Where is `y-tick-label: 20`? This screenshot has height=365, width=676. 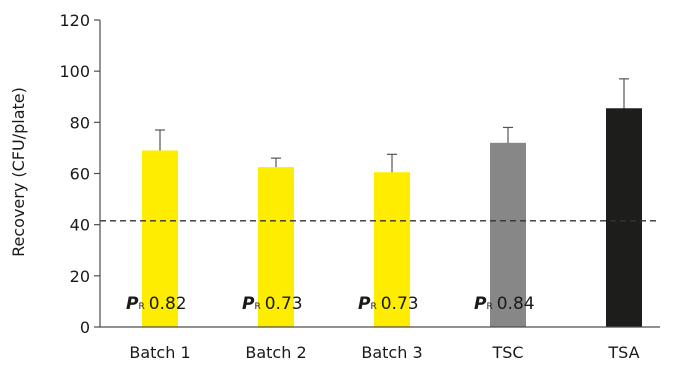 y-tick-label: 20 is located at coordinates (80, 276).